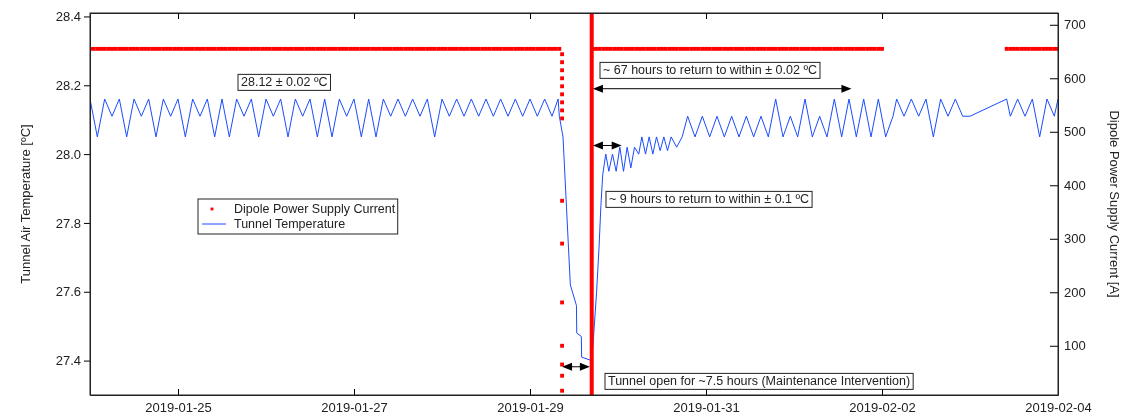 The image size is (1130, 418). What do you see at coordinates (882, 408) in the screenshot?
I see `x-tick-label: 2019-02-02` at bounding box center [882, 408].